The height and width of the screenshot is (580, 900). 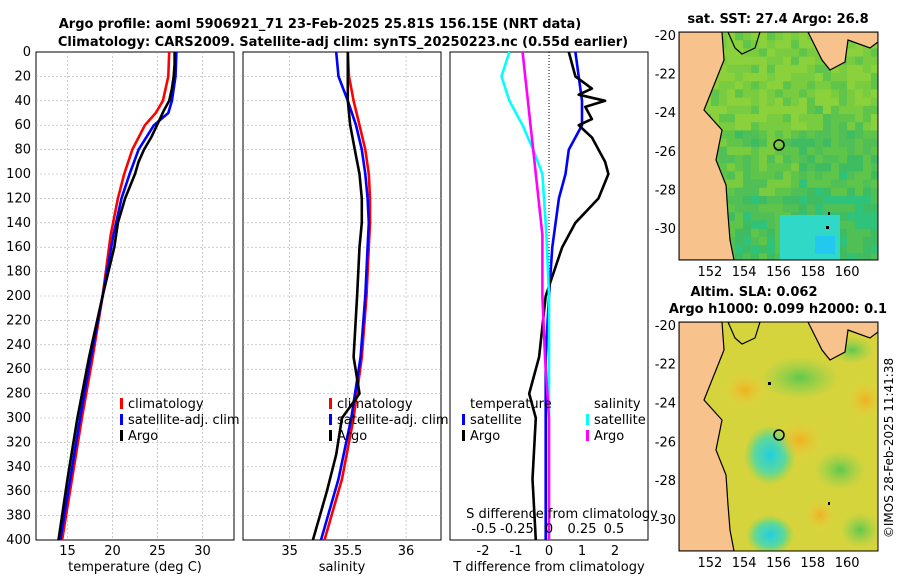 What do you see at coordinates (847, 272) in the screenshot?
I see `map-lon-tick: 160` at bounding box center [847, 272].